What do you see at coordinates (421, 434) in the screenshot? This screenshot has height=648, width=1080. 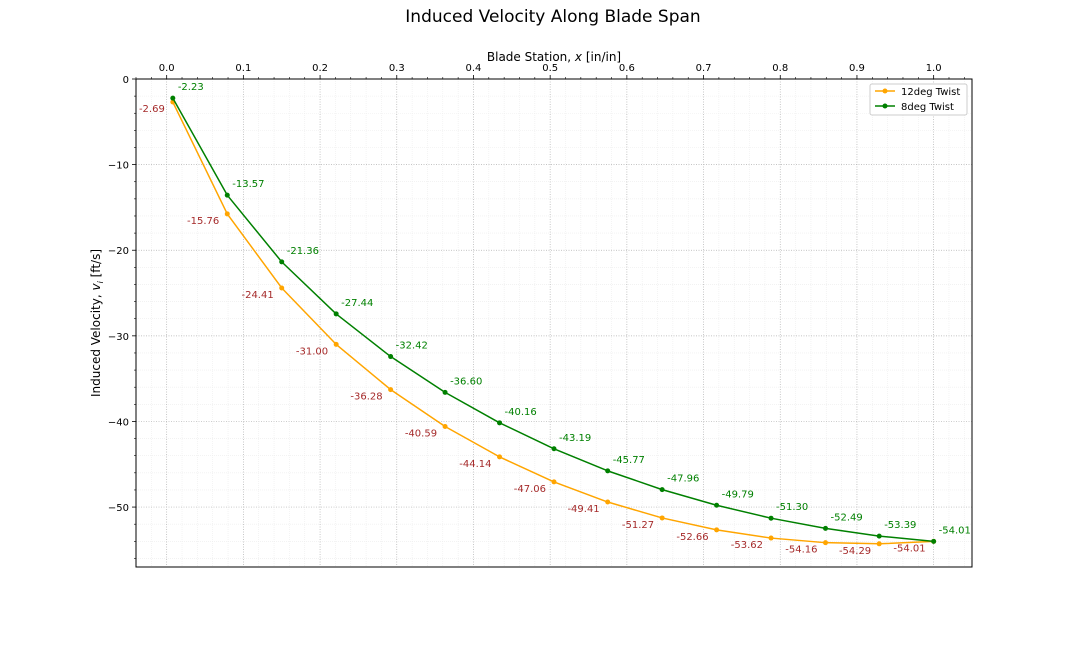 I see `data-label-12deg: -40.59` at bounding box center [421, 434].